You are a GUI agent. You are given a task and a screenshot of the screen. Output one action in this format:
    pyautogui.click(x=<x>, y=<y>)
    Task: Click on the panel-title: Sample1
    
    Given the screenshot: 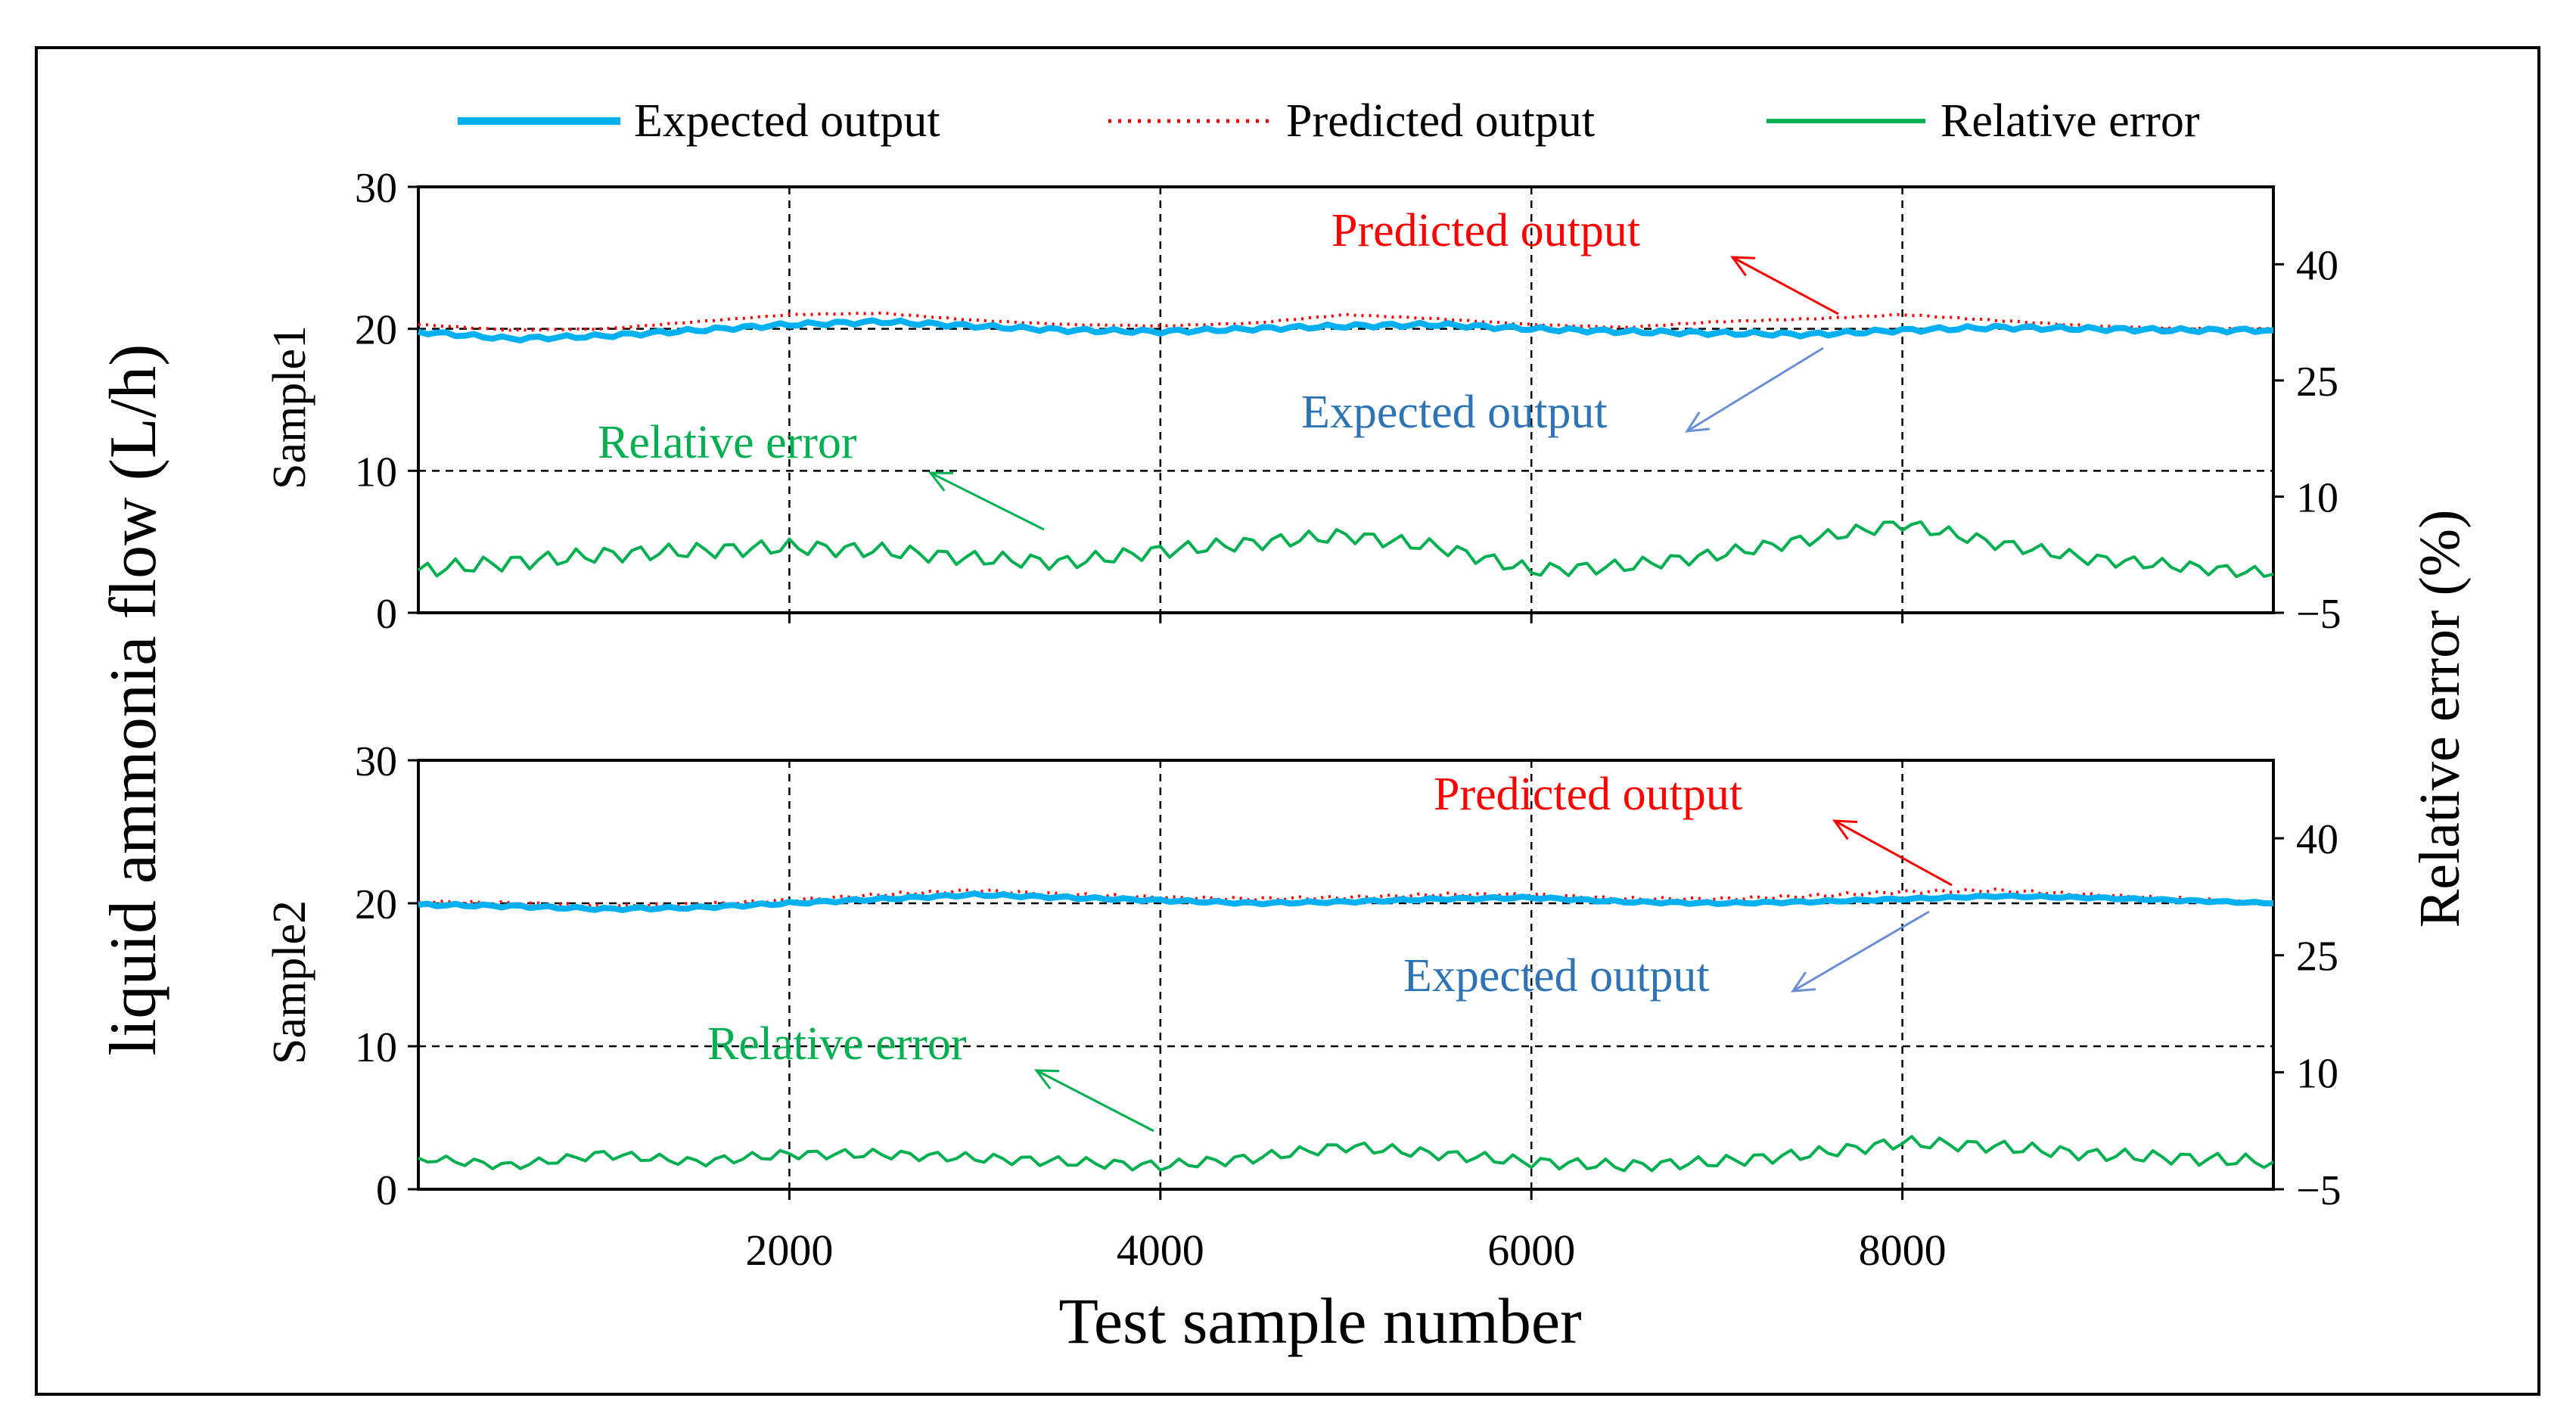 What is the action you would take?
    pyautogui.click(x=289, y=407)
    